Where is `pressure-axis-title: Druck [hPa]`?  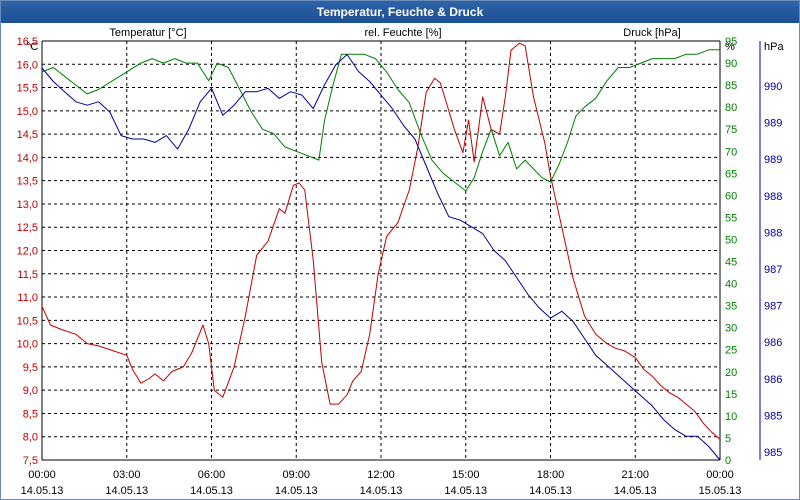 pressure-axis-title: Druck [hPa] is located at coordinates (651, 33).